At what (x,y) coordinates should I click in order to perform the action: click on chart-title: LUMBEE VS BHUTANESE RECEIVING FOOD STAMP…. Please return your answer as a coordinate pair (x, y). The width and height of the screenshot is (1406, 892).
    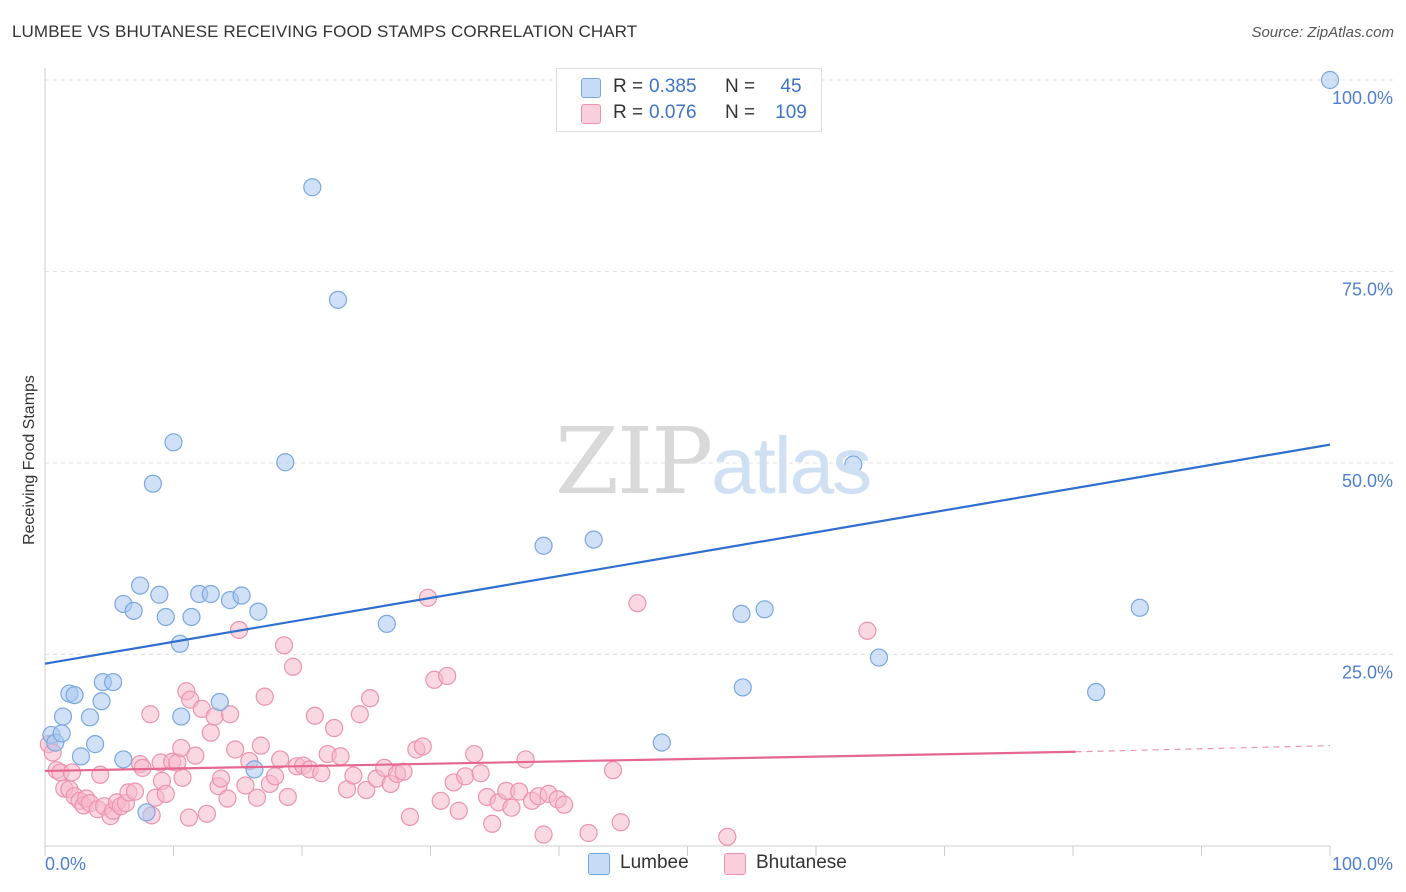
    Looking at the image, I should click on (325, 31).